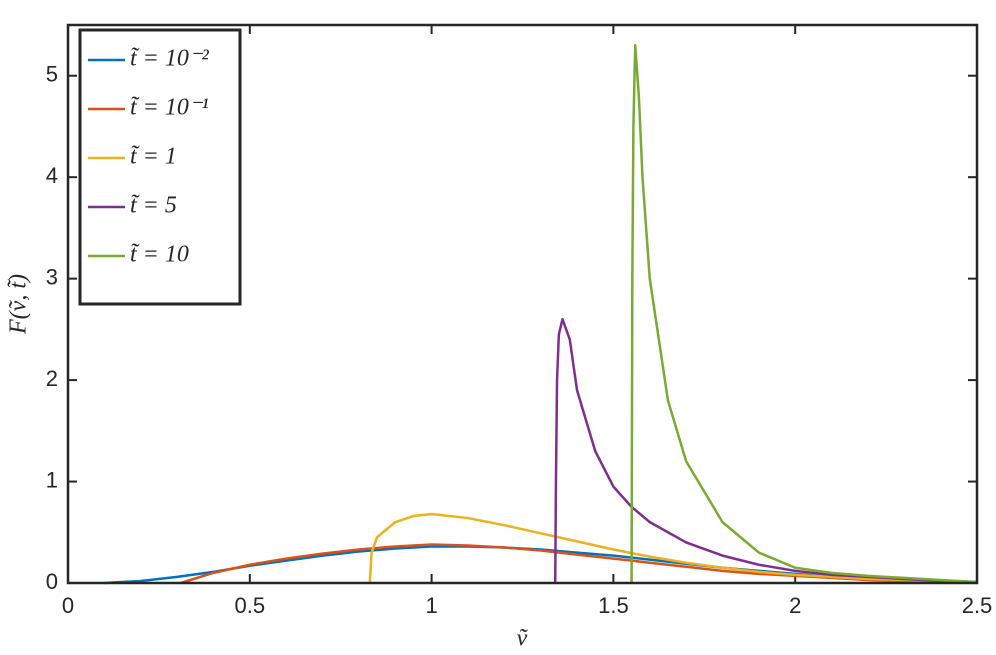  I want to click on x-tick-label: 1, so click(431, 605).